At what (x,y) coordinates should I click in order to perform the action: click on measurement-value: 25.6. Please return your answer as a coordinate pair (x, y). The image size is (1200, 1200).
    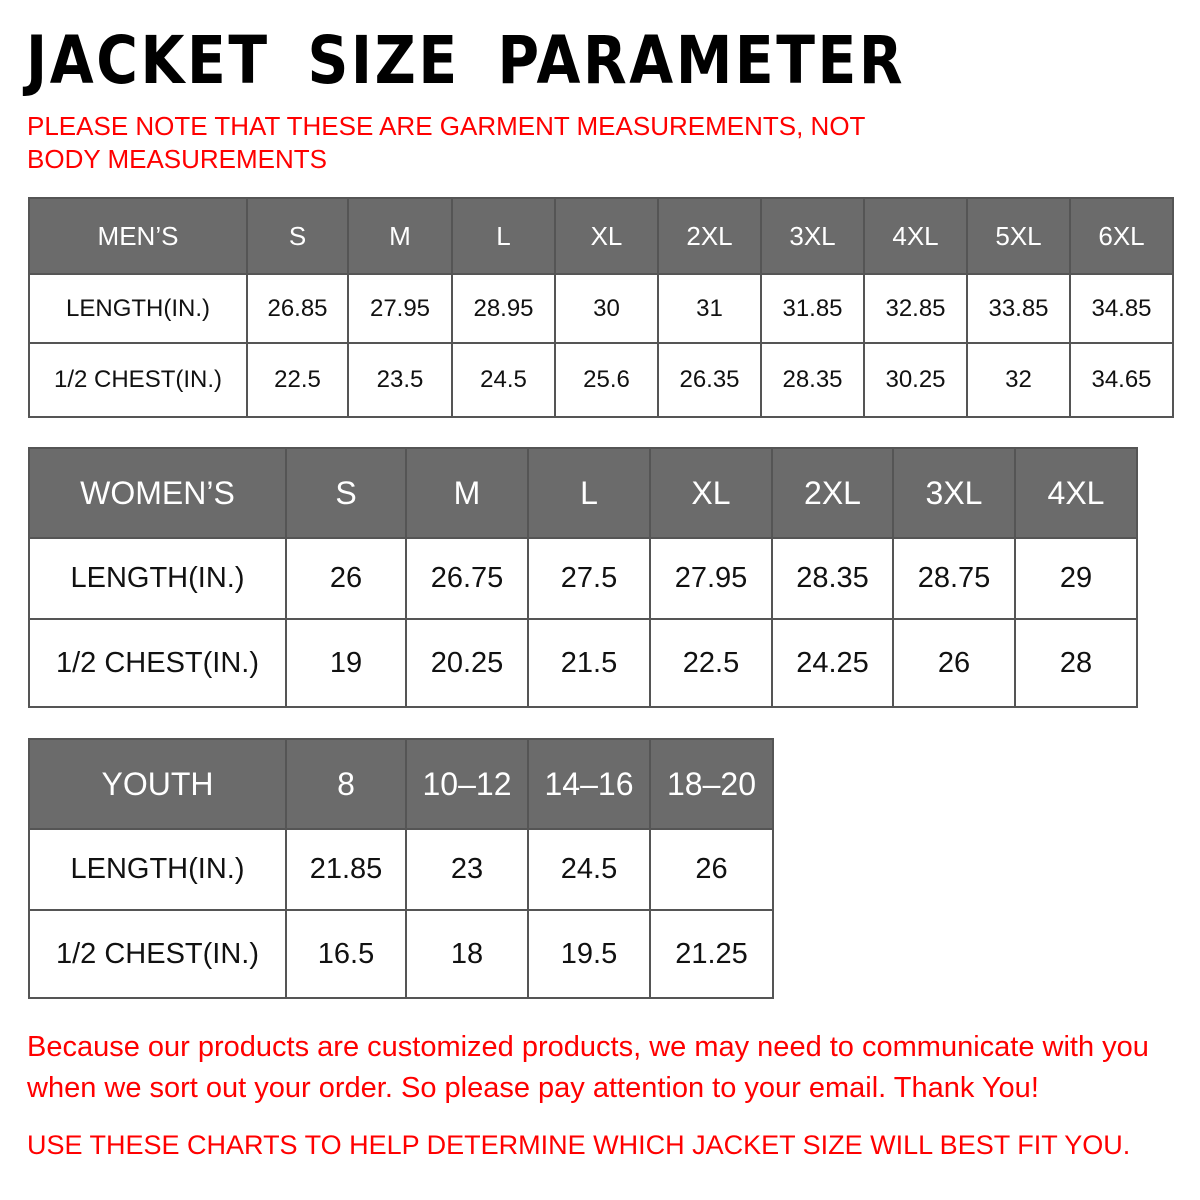
    Looking at the image, I should click on (606, 380).